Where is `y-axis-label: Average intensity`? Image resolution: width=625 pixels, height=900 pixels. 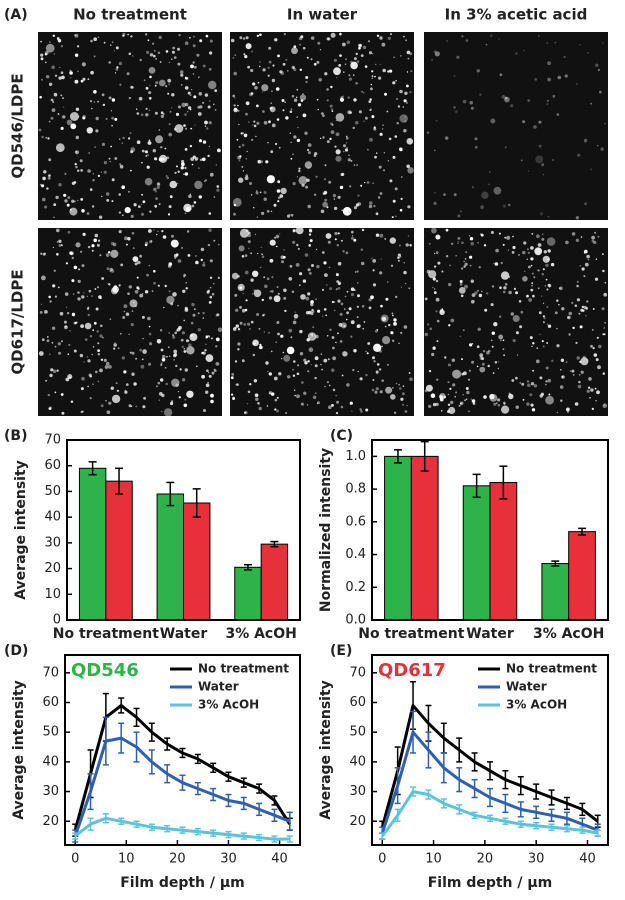 y-axis-label: Average intensity is located at coordinates (19, 750).